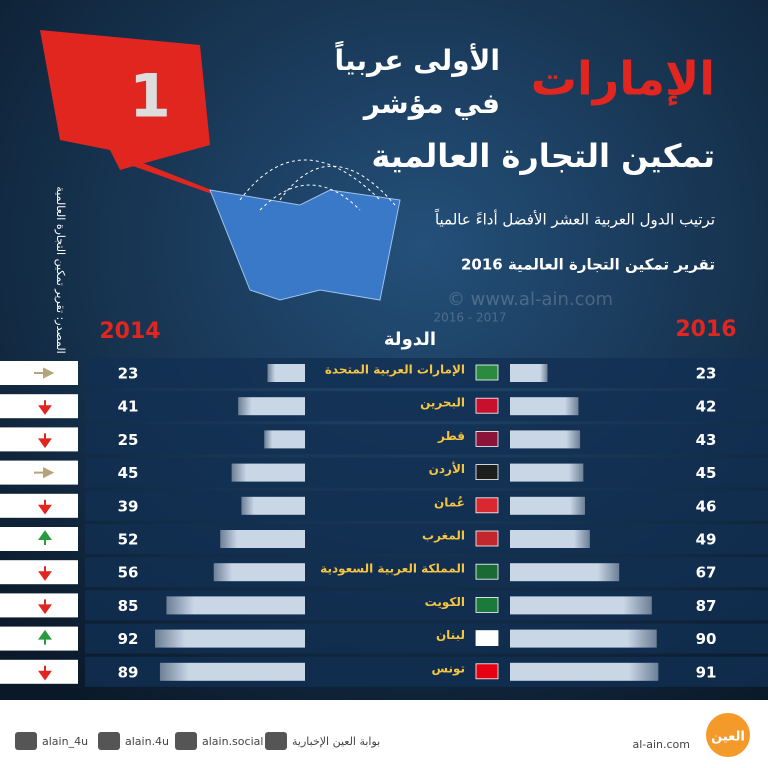  Describe the element at coordinates (728, 737) in the screenshot. I see `logo: العين` at that location.